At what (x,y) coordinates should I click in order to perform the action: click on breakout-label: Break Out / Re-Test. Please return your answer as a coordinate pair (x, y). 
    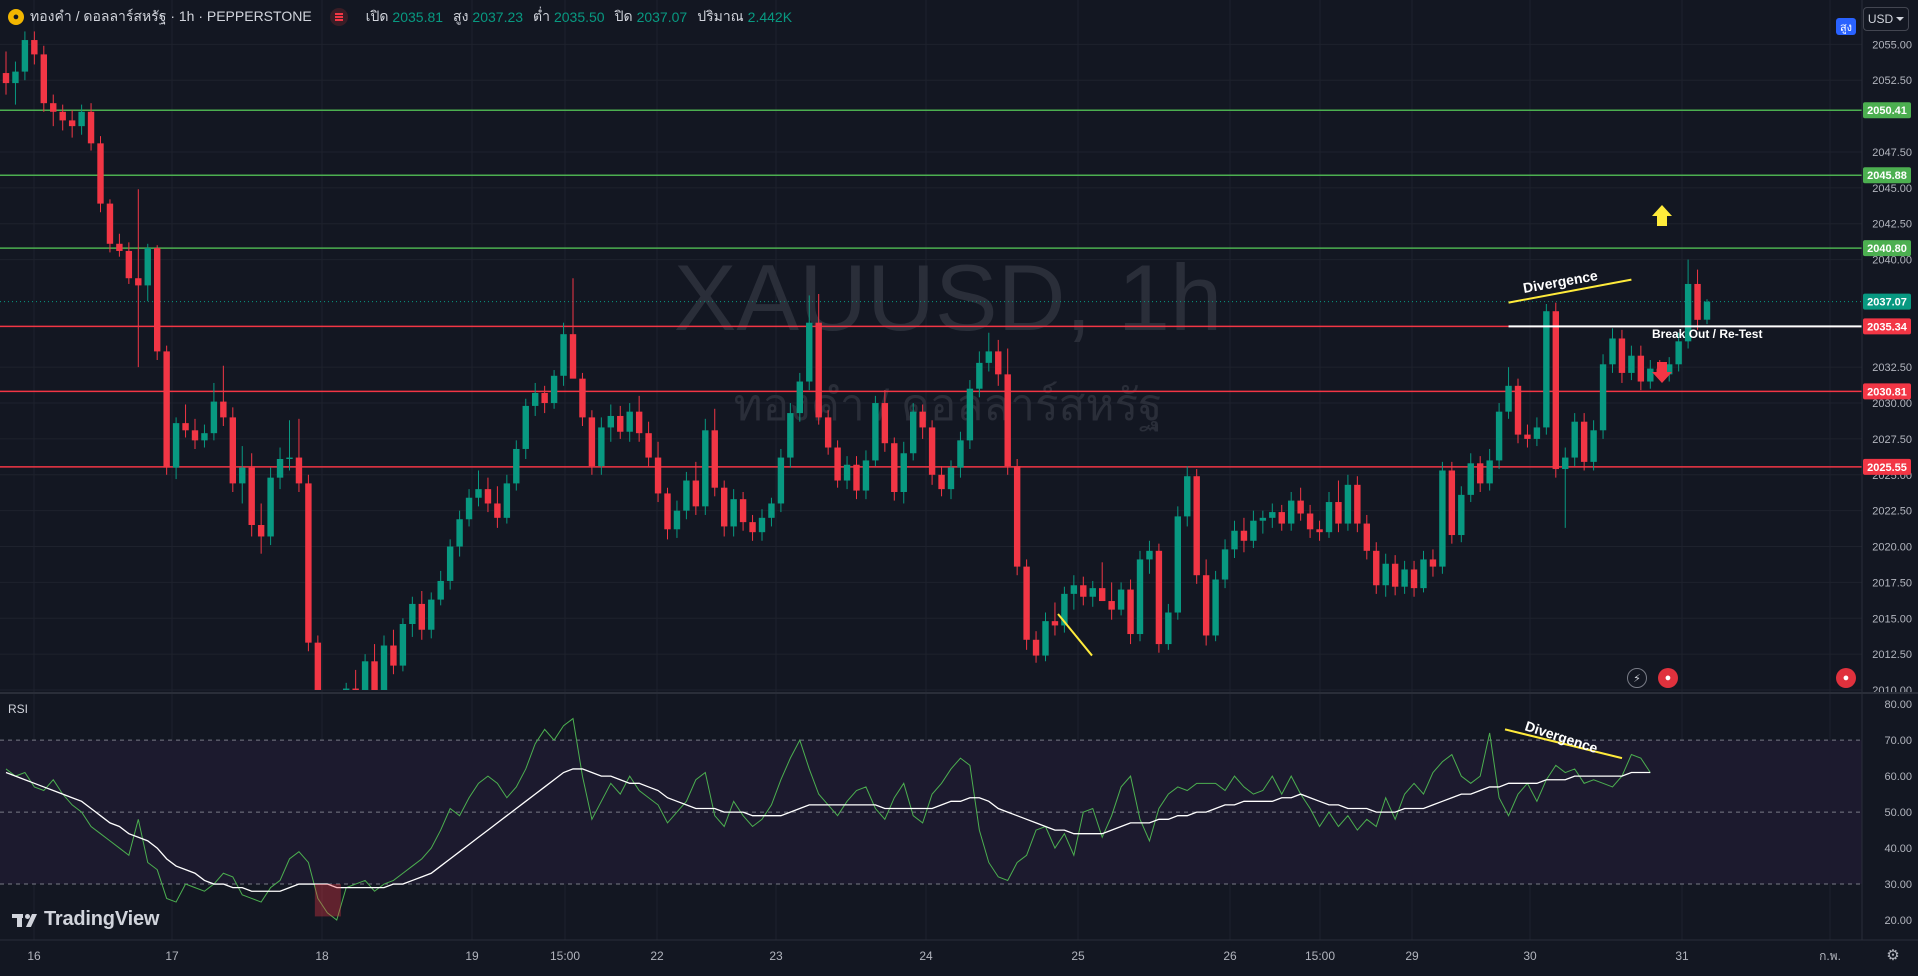
    Looking at the image, I should click on (1707, 334).